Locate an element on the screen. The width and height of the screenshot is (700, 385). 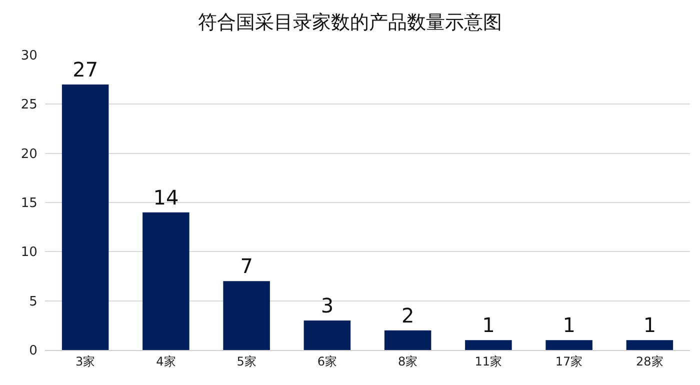
x-tick-label: 17家 is located at coordinates (569, 361).